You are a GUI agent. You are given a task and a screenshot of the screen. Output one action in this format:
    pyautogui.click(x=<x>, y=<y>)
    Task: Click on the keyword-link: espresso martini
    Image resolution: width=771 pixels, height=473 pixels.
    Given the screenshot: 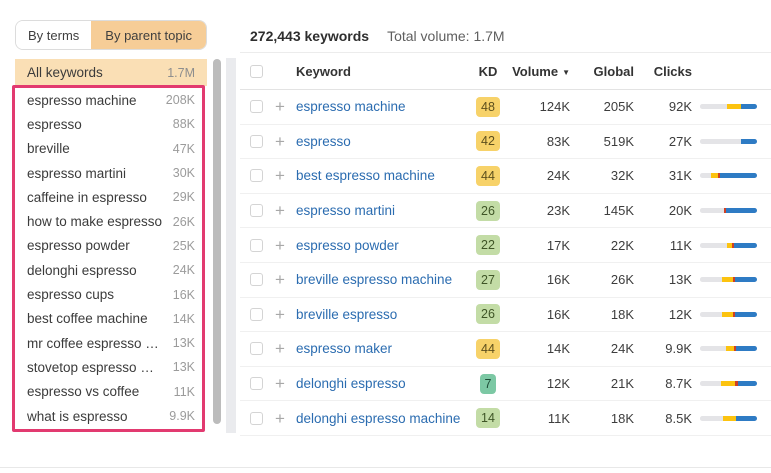 What is the action you would take?
    pyautogui.click(x=346, y=211)
    